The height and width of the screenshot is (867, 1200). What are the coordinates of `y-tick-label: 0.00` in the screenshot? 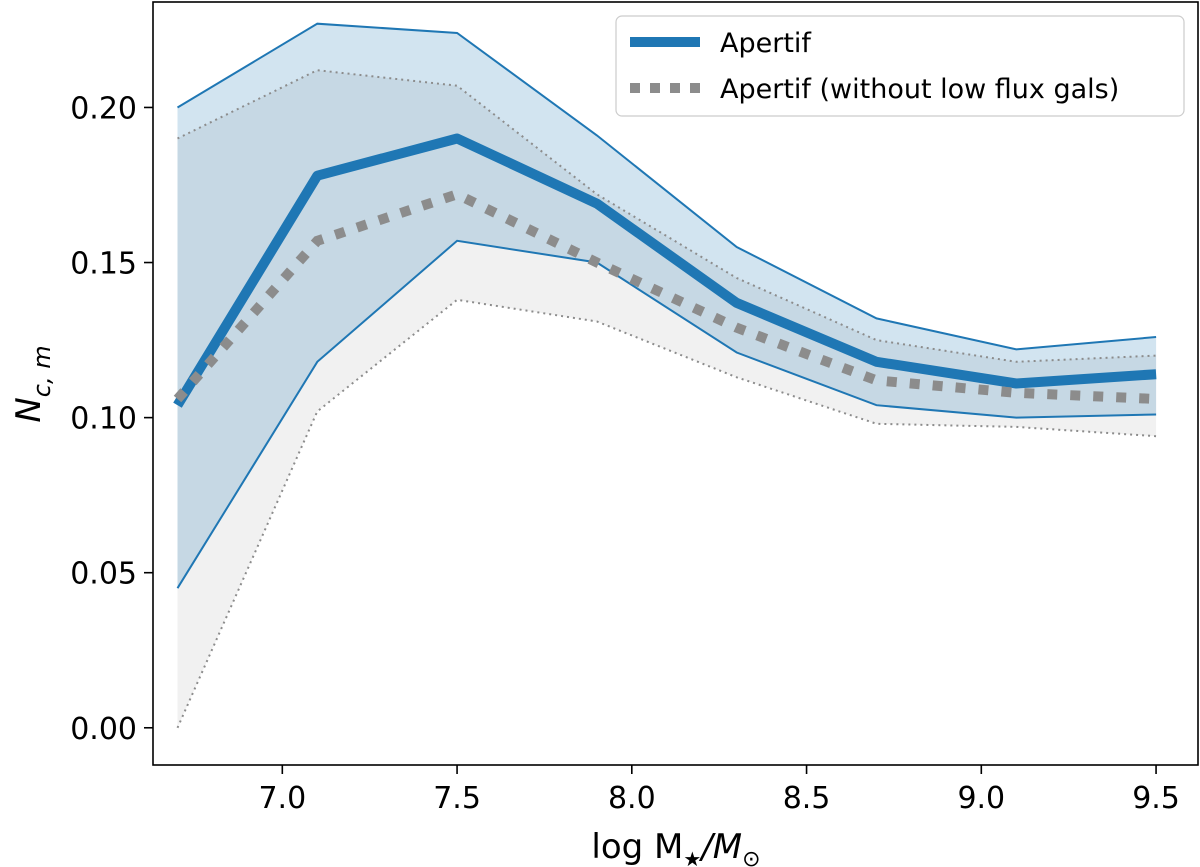 It's located at (103, 729).